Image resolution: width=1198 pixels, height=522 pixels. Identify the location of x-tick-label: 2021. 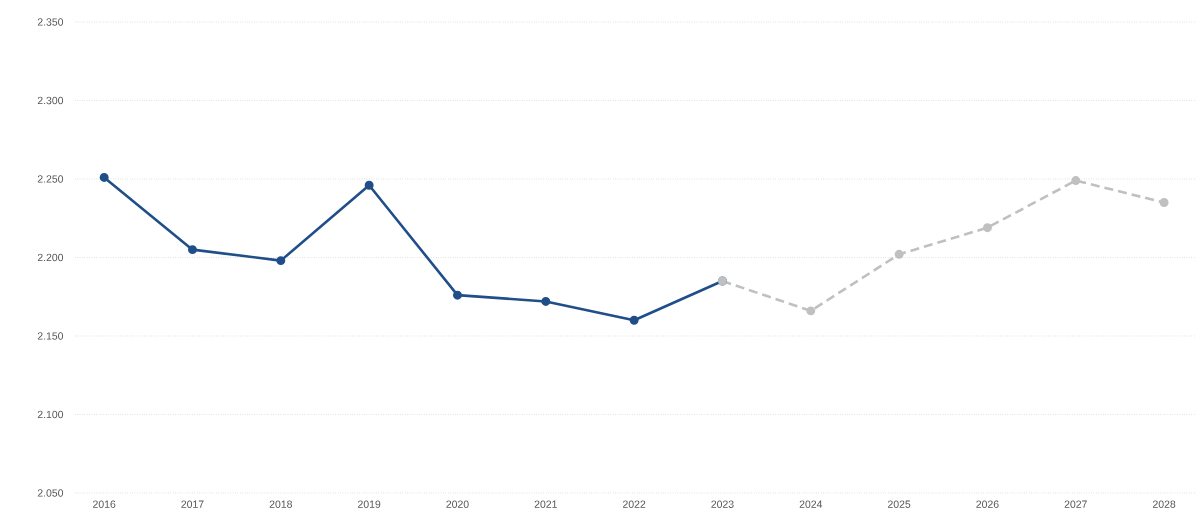
(545, 504).